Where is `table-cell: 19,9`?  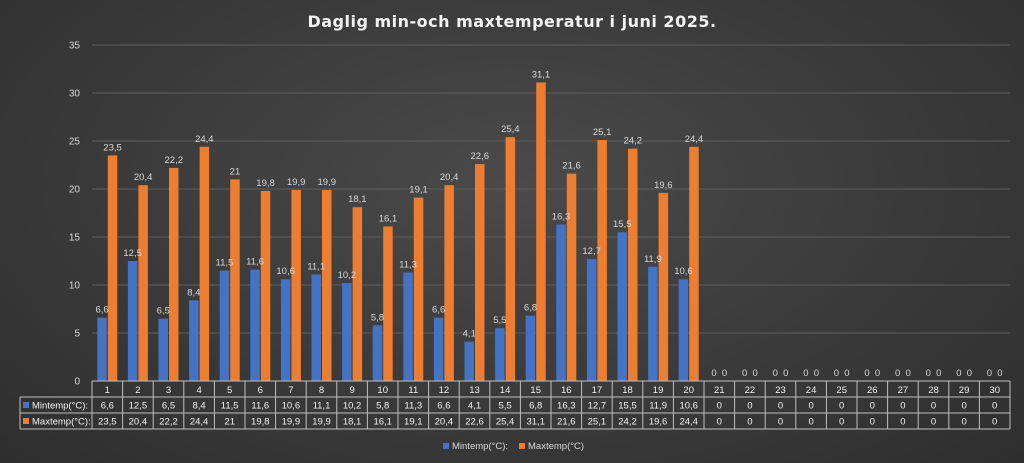
table-cell: 19,9 is located at coordinates (291, 422).